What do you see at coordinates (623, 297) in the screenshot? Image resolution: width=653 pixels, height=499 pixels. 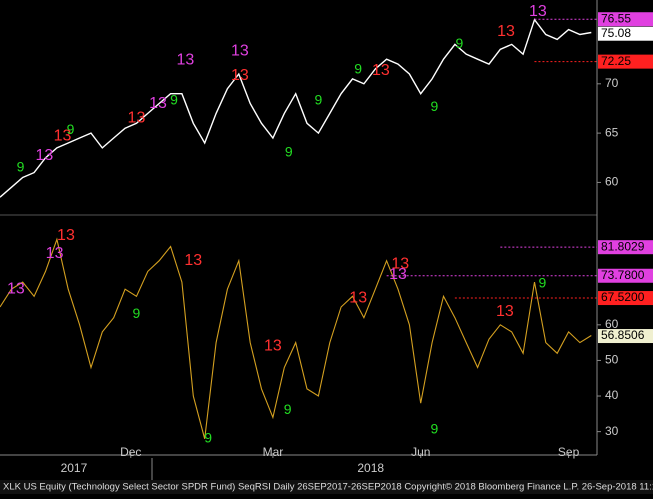 I see `price-tag-label: 67.5200` at bounding box center [623, 297].